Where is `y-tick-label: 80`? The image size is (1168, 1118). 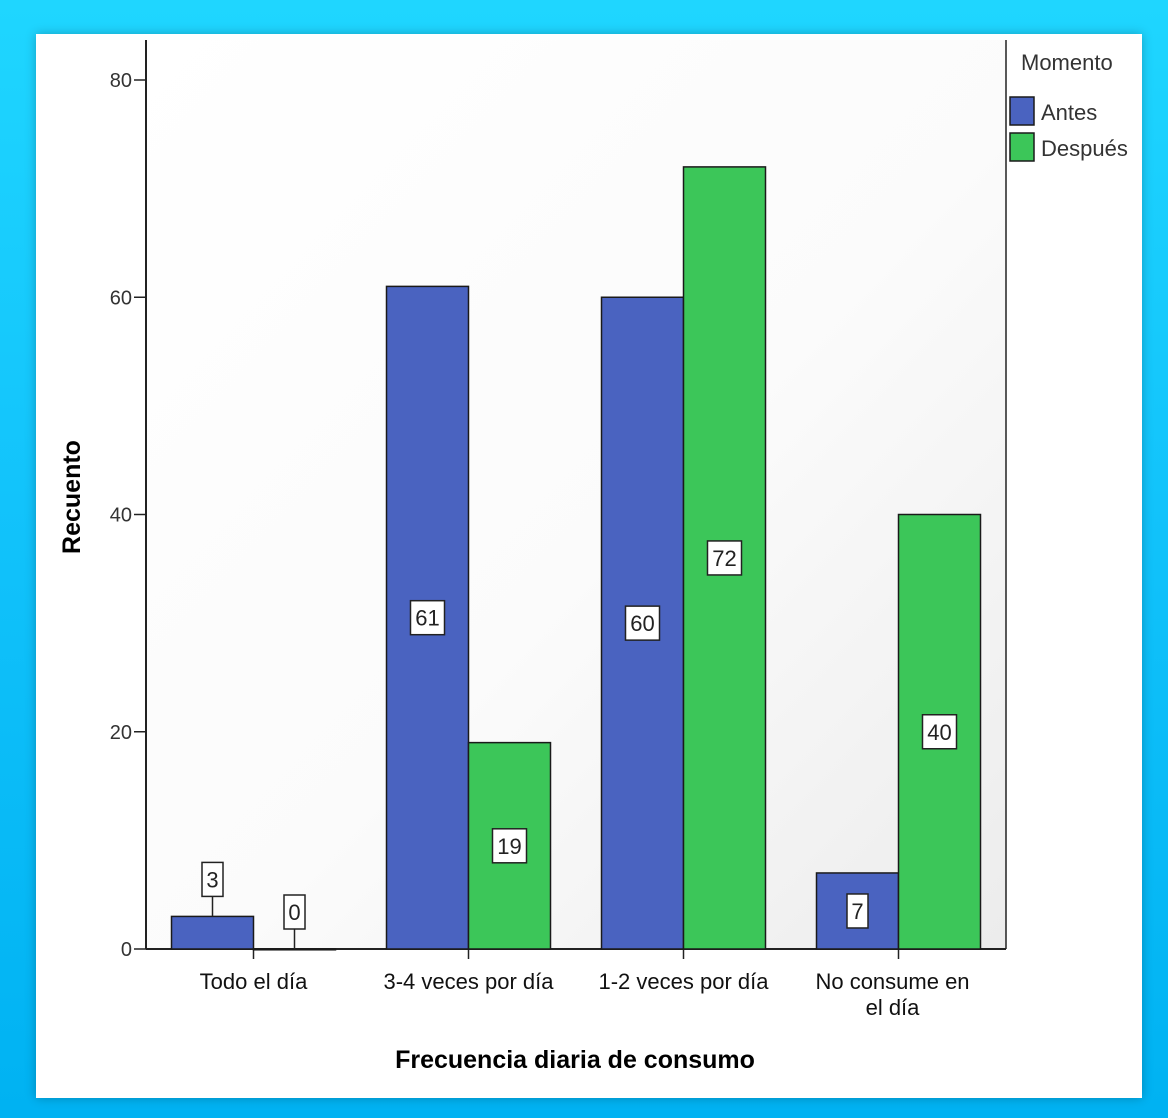
y-tick-label: 80 is located at coordinates (121, 81).